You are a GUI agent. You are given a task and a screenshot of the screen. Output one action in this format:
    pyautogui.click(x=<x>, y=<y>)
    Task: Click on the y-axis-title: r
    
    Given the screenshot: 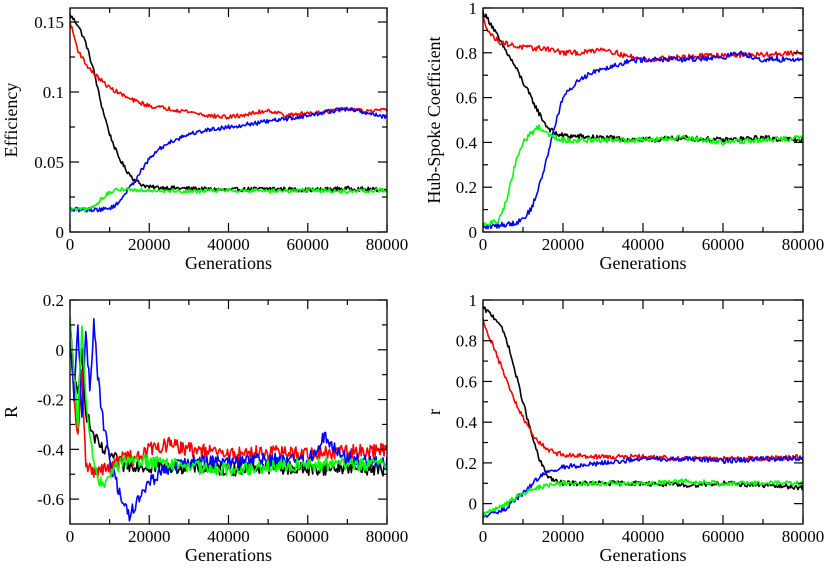 What is the action you would take?
    pyautogui.click(x=434, y=412)
    